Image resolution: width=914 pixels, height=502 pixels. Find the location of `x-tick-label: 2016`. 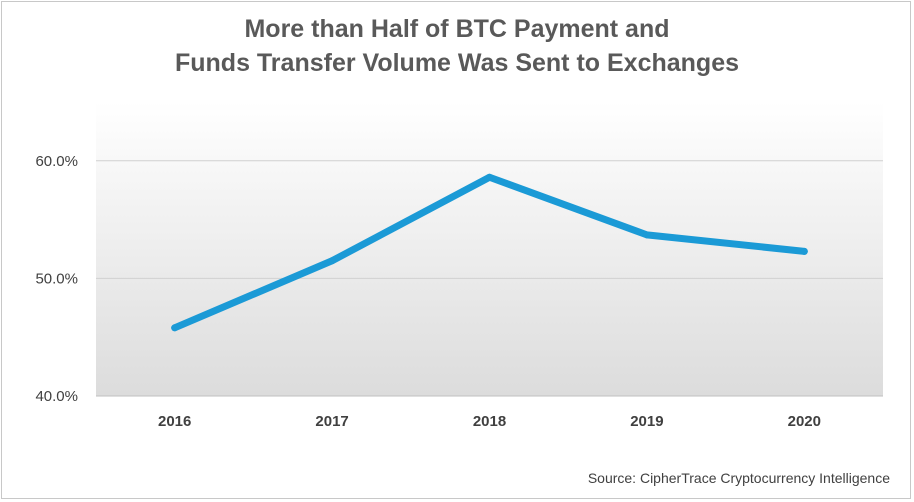

x-tick-label: 2016 is located at coordinates (174, 421).